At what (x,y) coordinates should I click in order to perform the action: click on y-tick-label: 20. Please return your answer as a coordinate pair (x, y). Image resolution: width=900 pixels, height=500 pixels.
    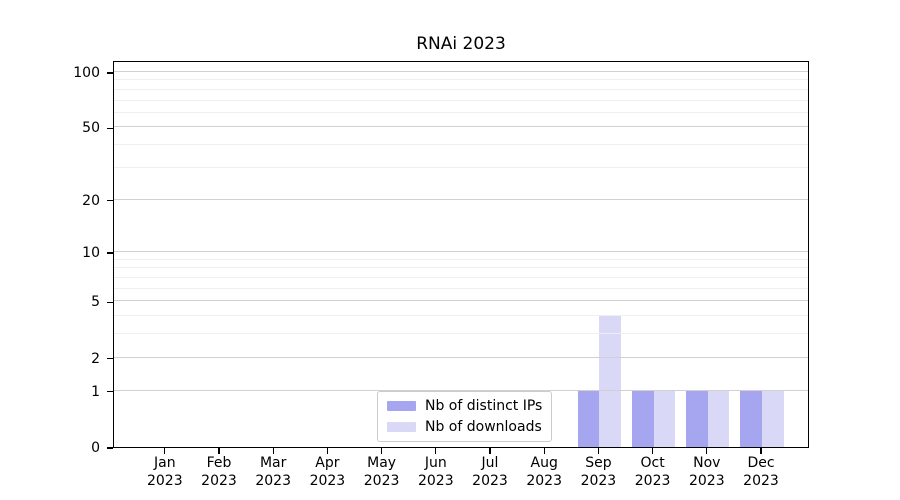
    Looking at the image, I should click on (91, 200).